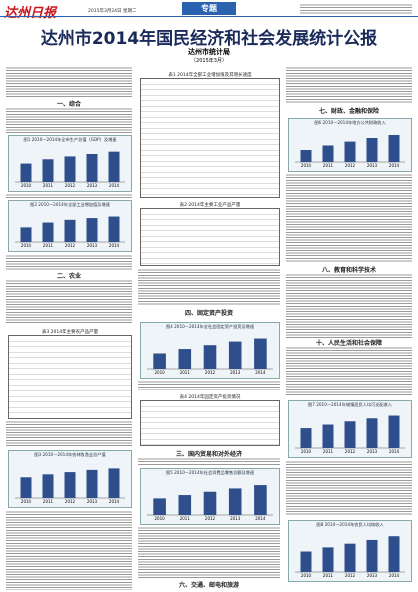  What do you see at coordinates (208, 454) in the screenshot?
I see `heading: 三、国内贸易和对外经济` at bounding box center [208, 454].